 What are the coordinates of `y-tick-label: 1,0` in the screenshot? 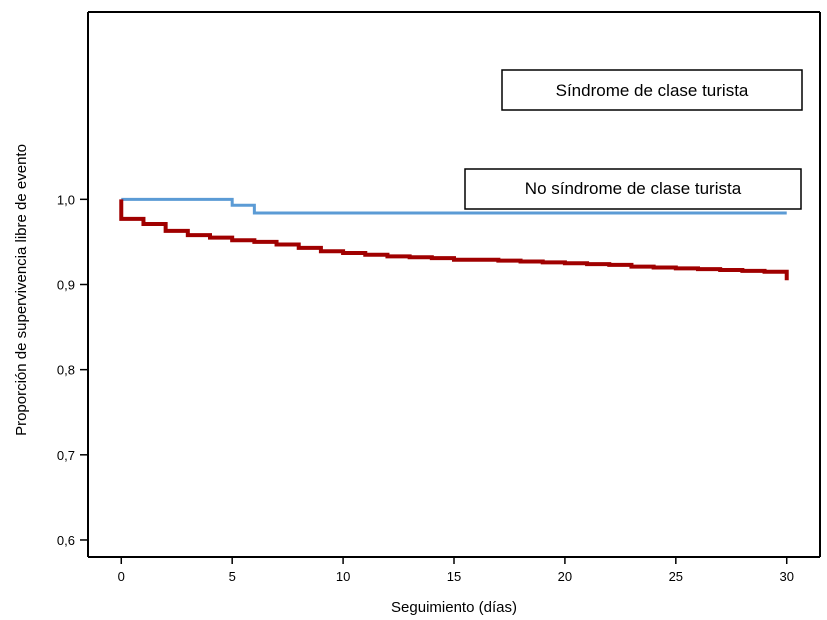 It's located at (66, 199).